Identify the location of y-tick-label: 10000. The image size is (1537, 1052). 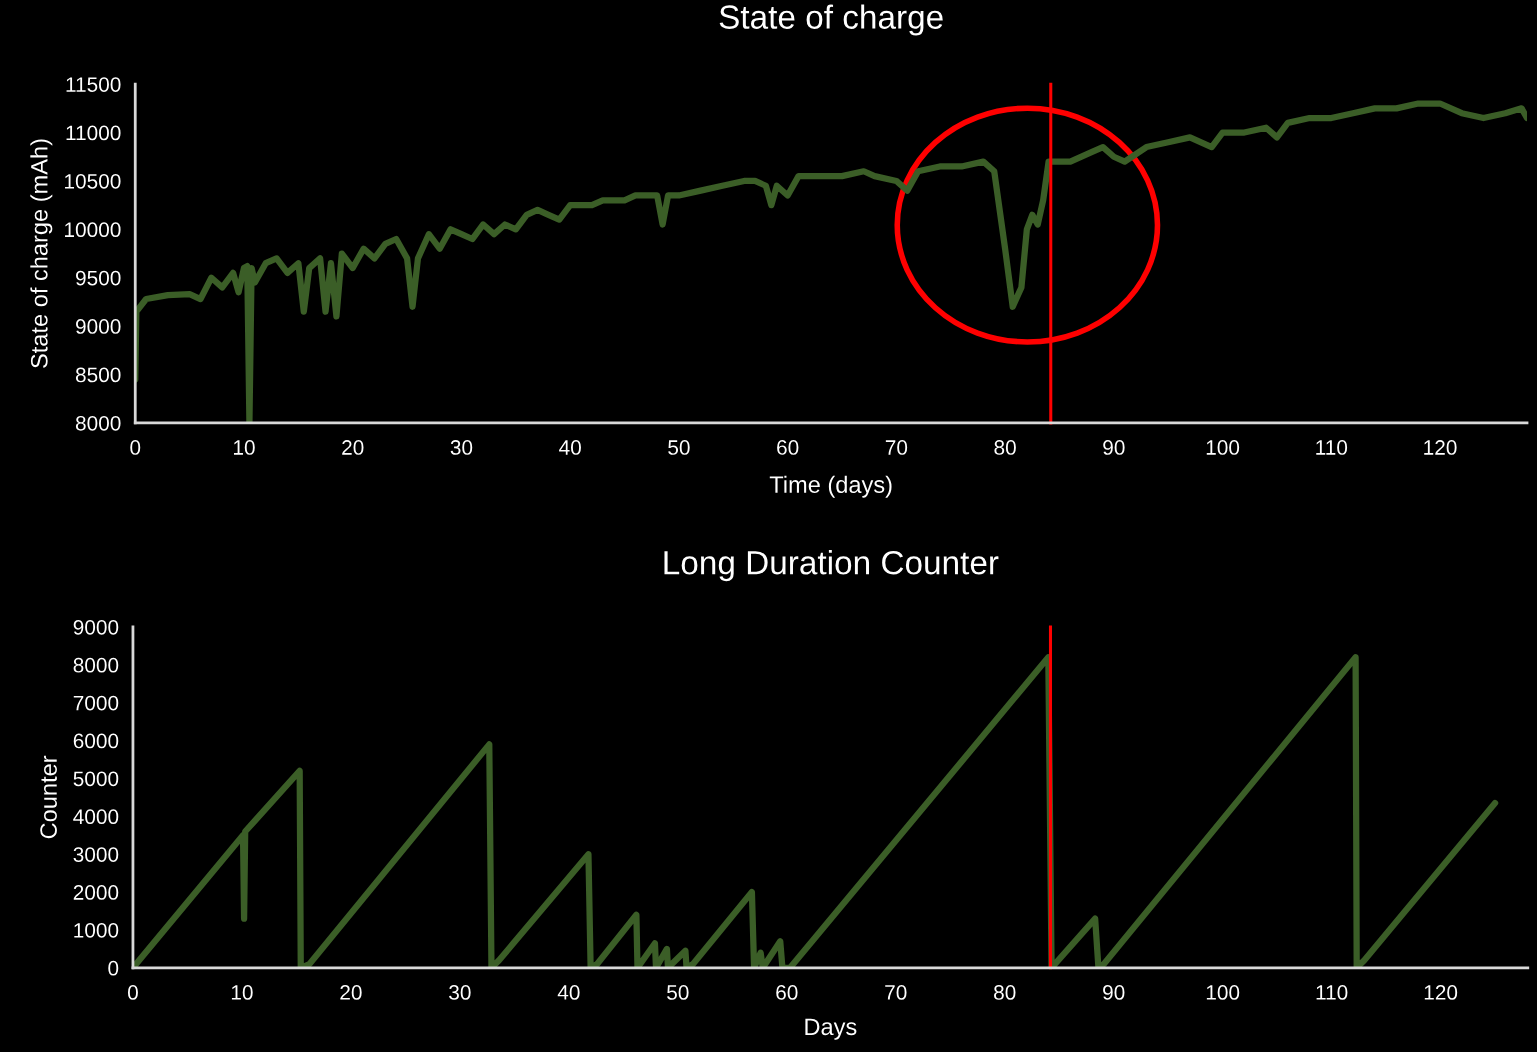
(93, 230).